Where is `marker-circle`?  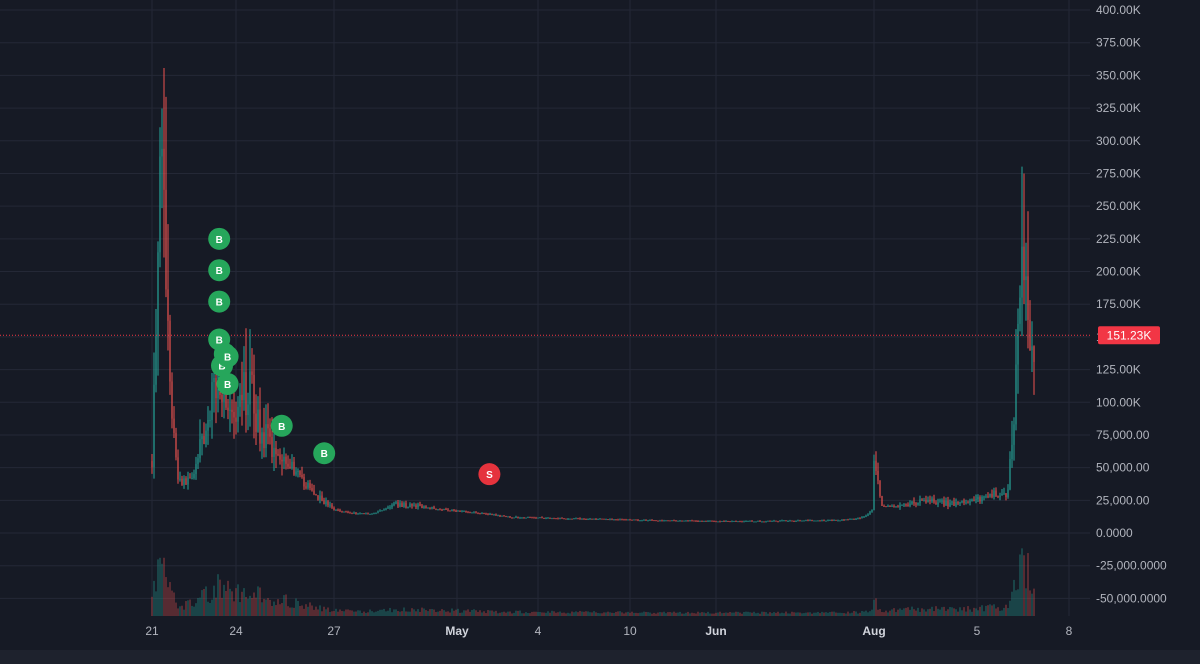
marker-circle is located at coordinates (227, 383).